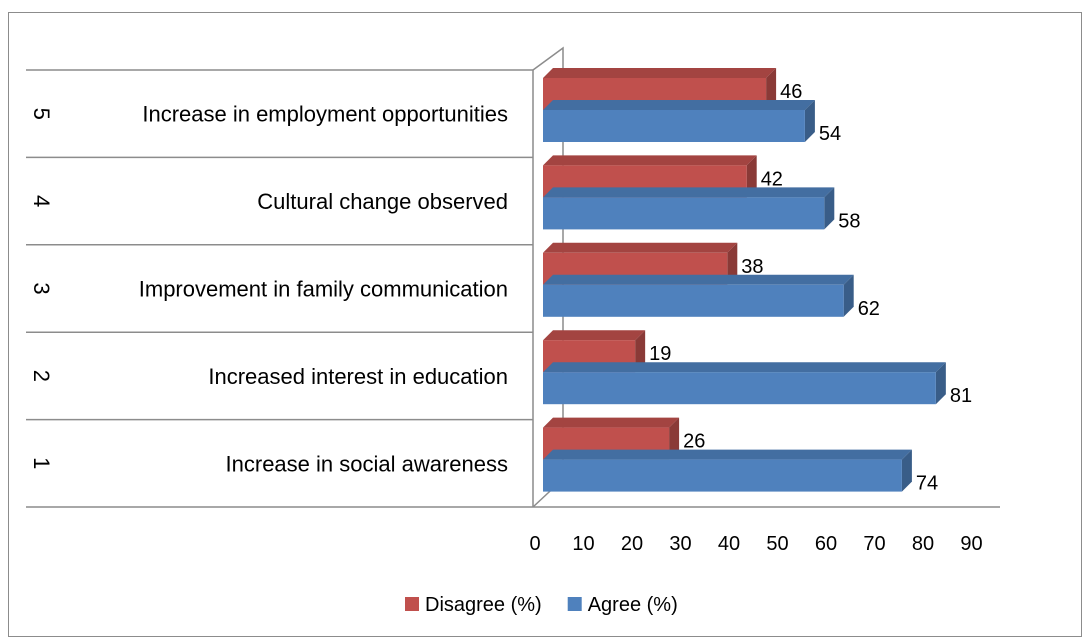 The height and width of the screenshot is (639, 1084). Describe the element at coordinates (772, 179) in the screenshot. I see `bar-value-label: 42` at that location.